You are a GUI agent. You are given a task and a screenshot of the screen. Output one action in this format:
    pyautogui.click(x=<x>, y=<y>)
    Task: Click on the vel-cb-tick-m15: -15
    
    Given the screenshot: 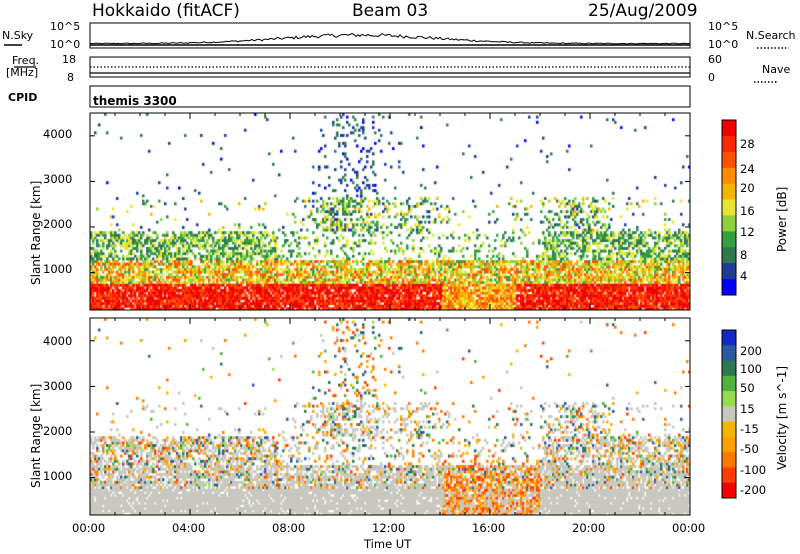 What is the action you would take?
    pyautogui.click(x=749, y=429)
    